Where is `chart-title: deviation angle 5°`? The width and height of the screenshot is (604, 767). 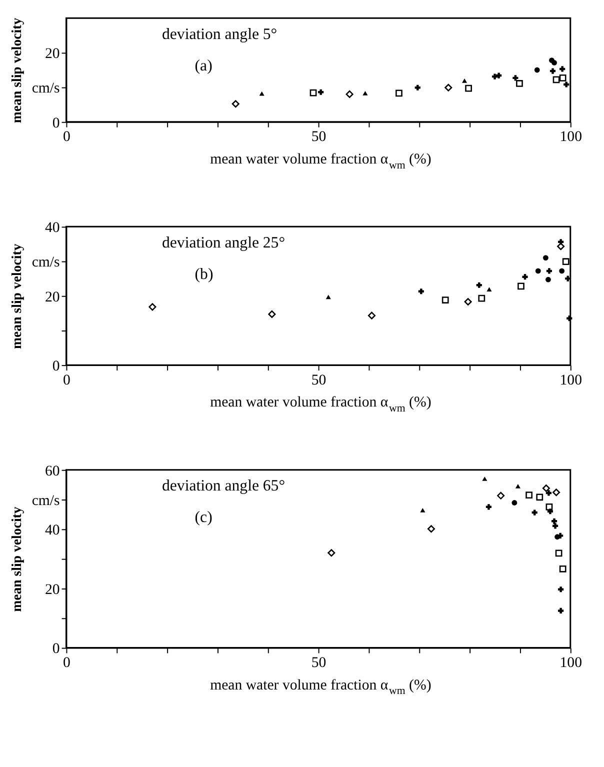 chart-title: deviation angle 5° is located at coordinates (220, 34).